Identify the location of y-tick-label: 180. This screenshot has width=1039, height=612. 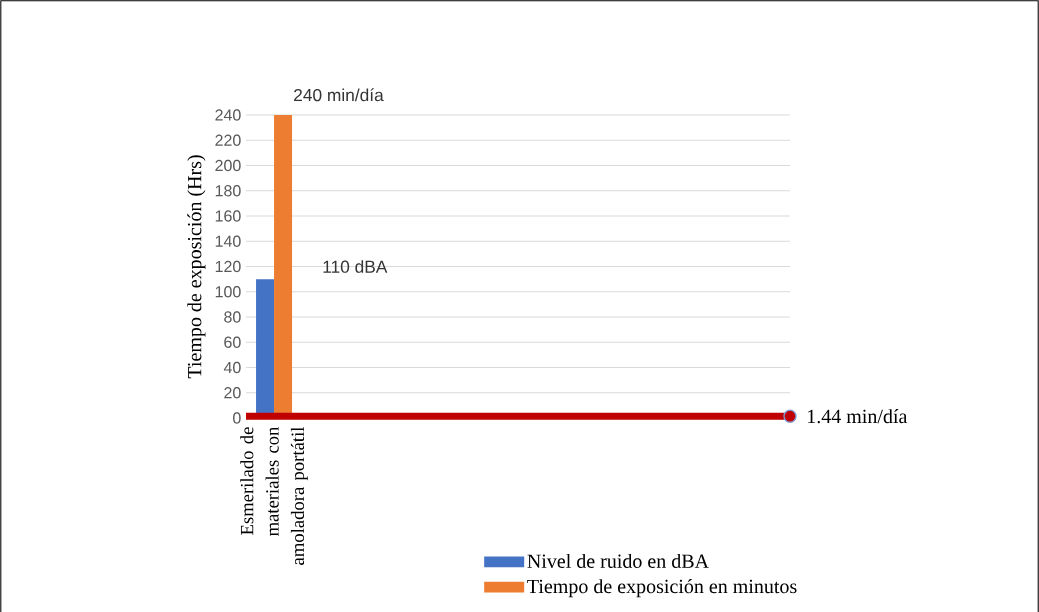
(228, 191).